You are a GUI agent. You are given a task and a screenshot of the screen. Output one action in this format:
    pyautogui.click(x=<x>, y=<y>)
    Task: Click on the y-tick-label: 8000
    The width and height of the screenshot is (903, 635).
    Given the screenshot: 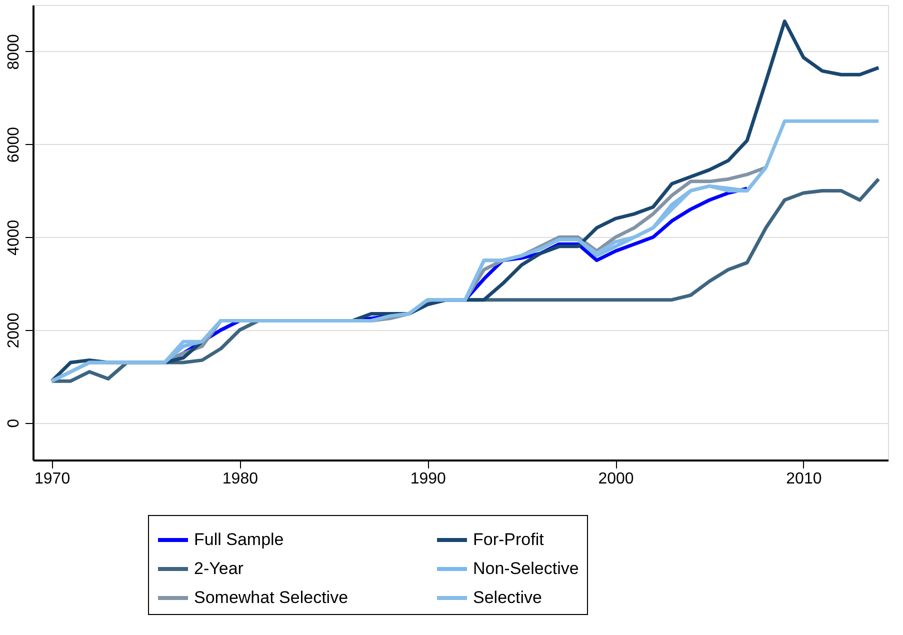 What is the action you would take?
    pyautogui.click(x=14, y=52)
    